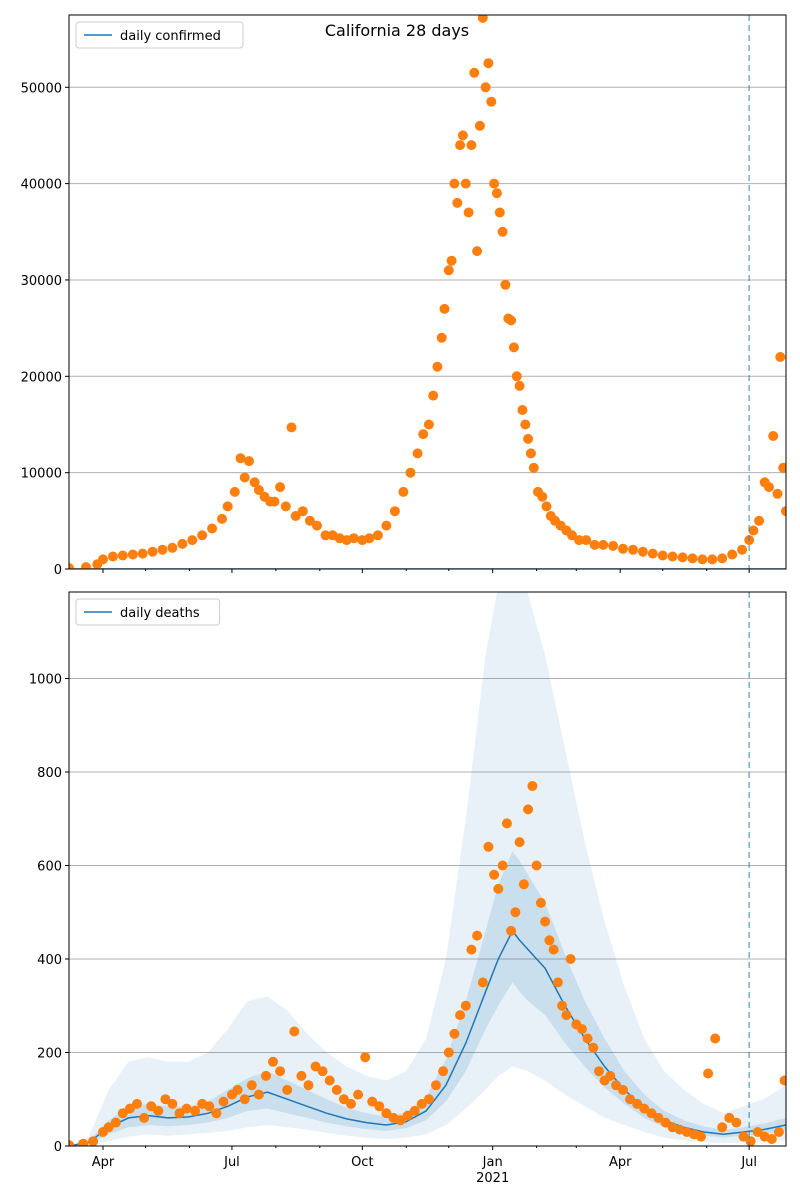  Describe the element at coordinates (45, 679) in the screenshot. I see `y-tick-label: 1000` at that location.